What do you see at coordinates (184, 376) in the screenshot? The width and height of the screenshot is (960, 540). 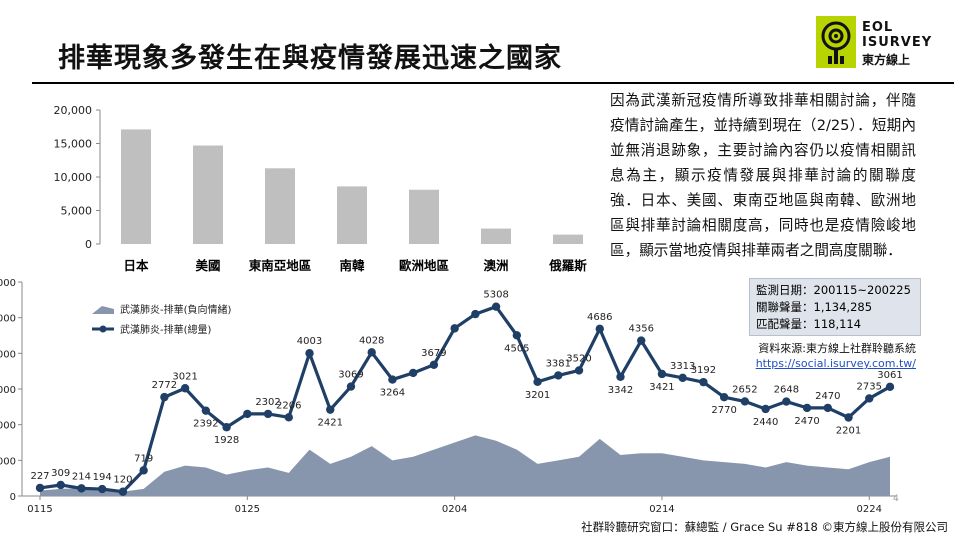 I see `line-data-label: 3021` at bounding box center [184, 376].